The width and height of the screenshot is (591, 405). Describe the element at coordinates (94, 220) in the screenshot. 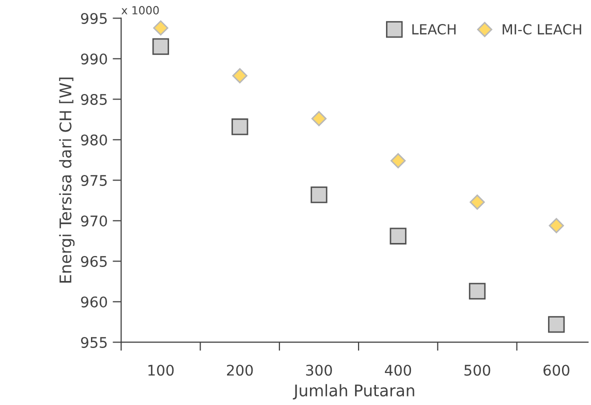

I see `y-tick-label: 970` at that location.